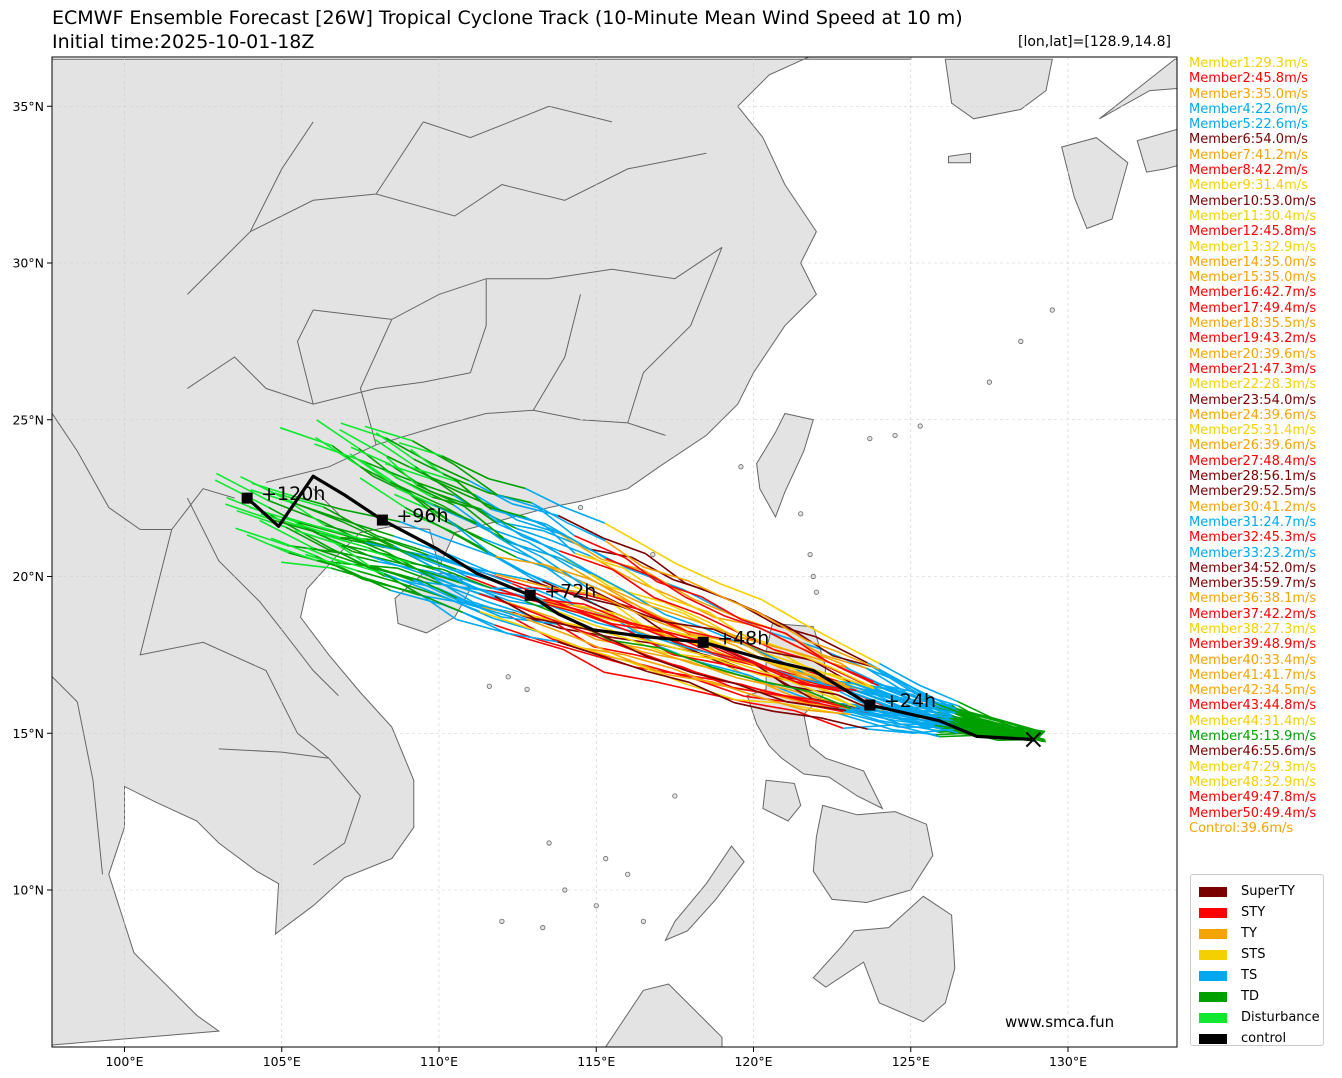  Describe the element at coordinates (1253, 675) in the screenshot. I see `member-entry: Member41:41.7m/s` at that location.